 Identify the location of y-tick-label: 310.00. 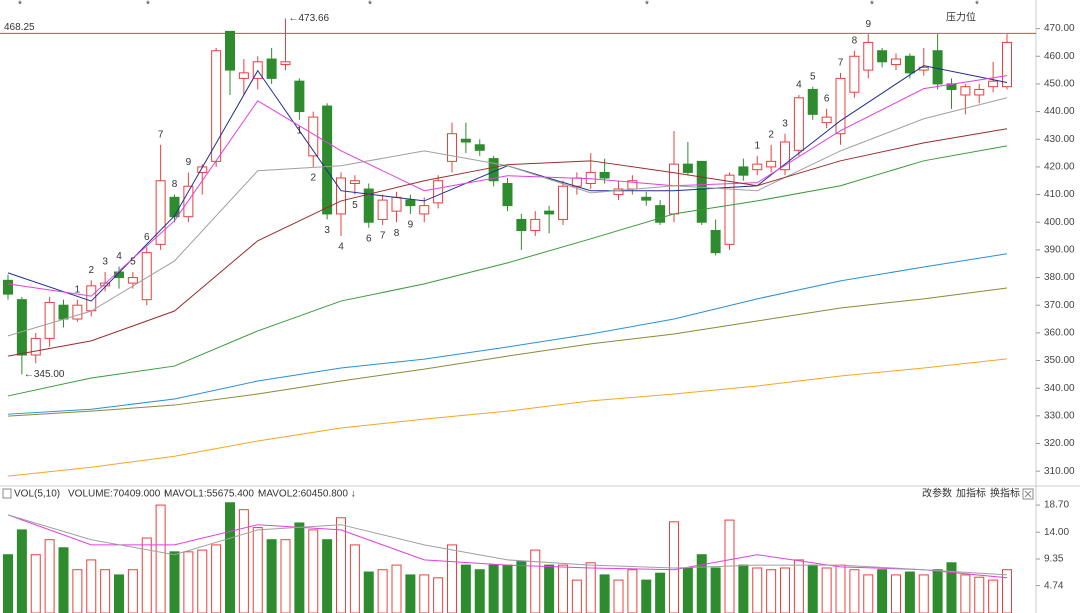
(1059, 471).